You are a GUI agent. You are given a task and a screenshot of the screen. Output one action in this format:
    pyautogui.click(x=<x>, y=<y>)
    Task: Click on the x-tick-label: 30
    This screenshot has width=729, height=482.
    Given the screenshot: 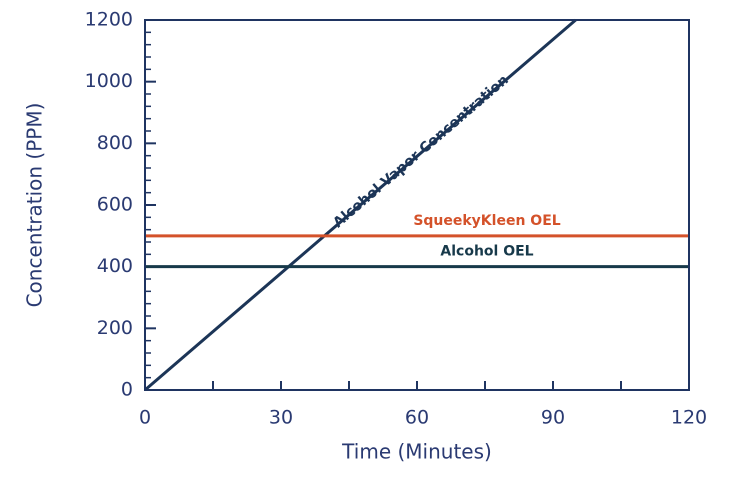 What is the action you would take?
    pyautogui.click(x=281, y=418)
    